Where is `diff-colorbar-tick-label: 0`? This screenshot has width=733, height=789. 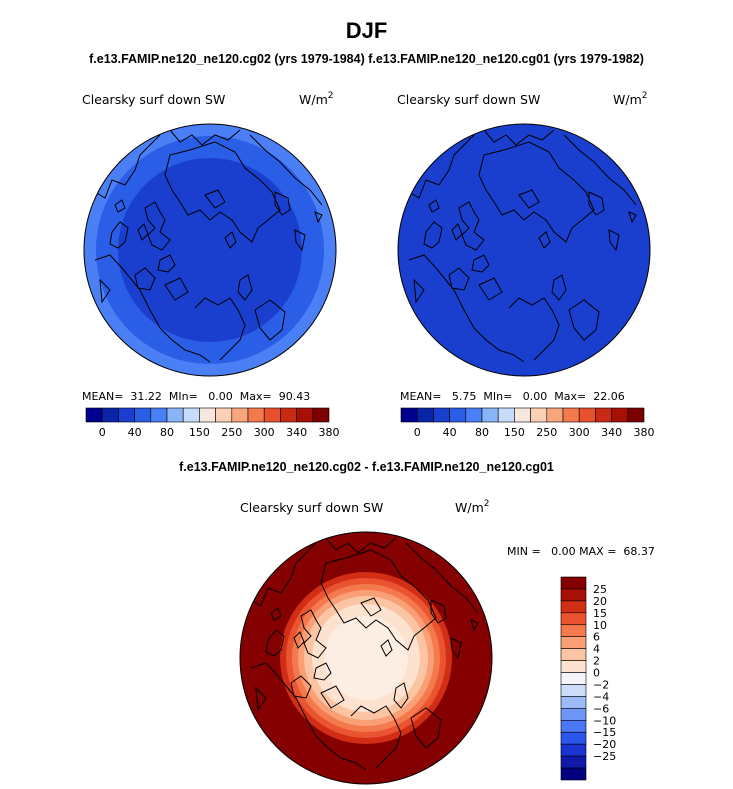
diff-colorbar-tick-label: 0 is located at coordinates (596, 673).